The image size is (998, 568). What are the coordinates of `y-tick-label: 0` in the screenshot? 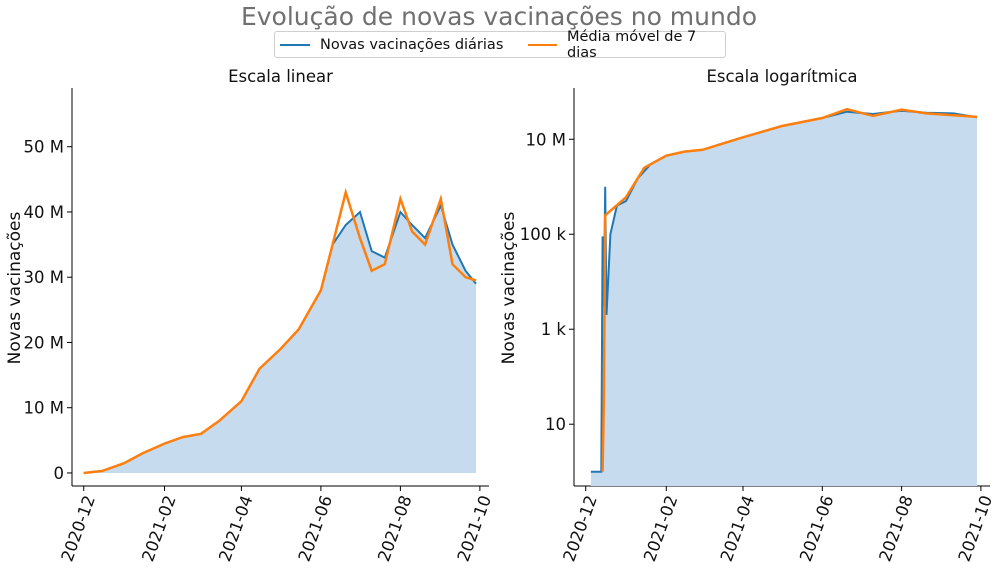 It's located at (59, 473).